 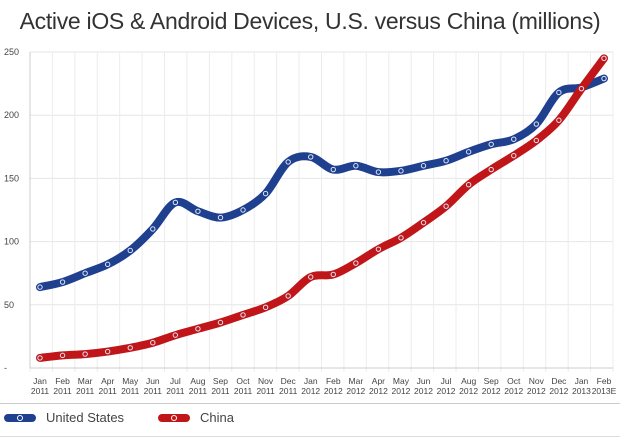 What do you see at coordinates (11, 52) in the screenshot?
I see `y-tick-label: 250` at bounding box center [11, 52].